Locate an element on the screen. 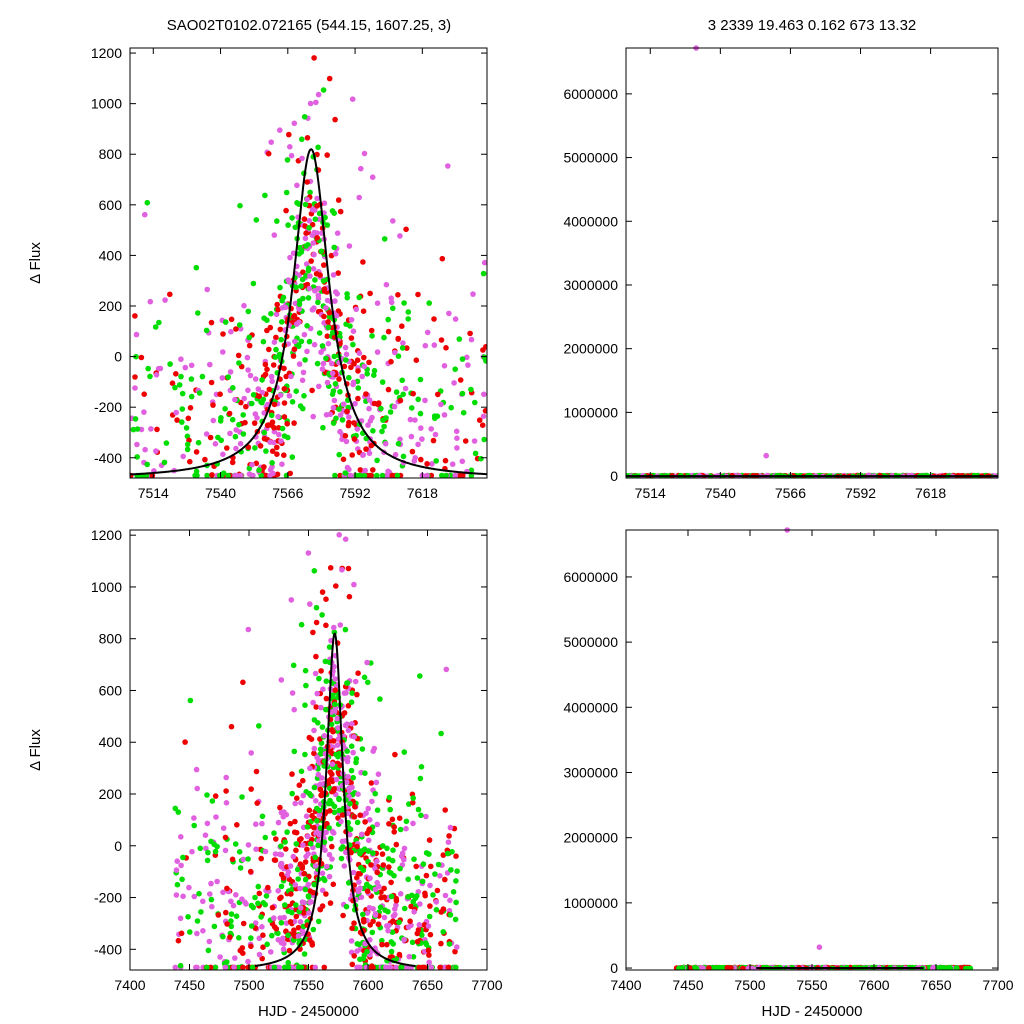  x-tick-label: 7500 is located at coordinates (749, 985).